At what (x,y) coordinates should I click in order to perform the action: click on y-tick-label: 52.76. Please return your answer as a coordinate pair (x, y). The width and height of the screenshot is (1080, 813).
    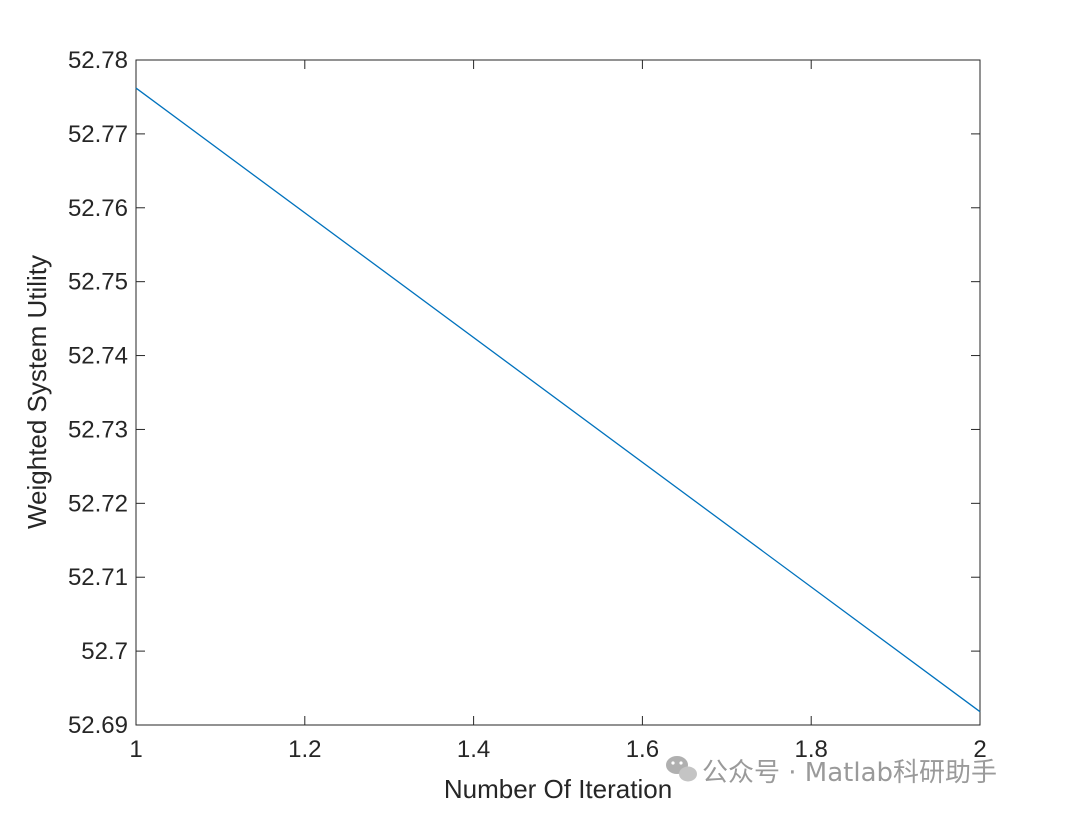
    Looking at the image, I should click on (98, 208).